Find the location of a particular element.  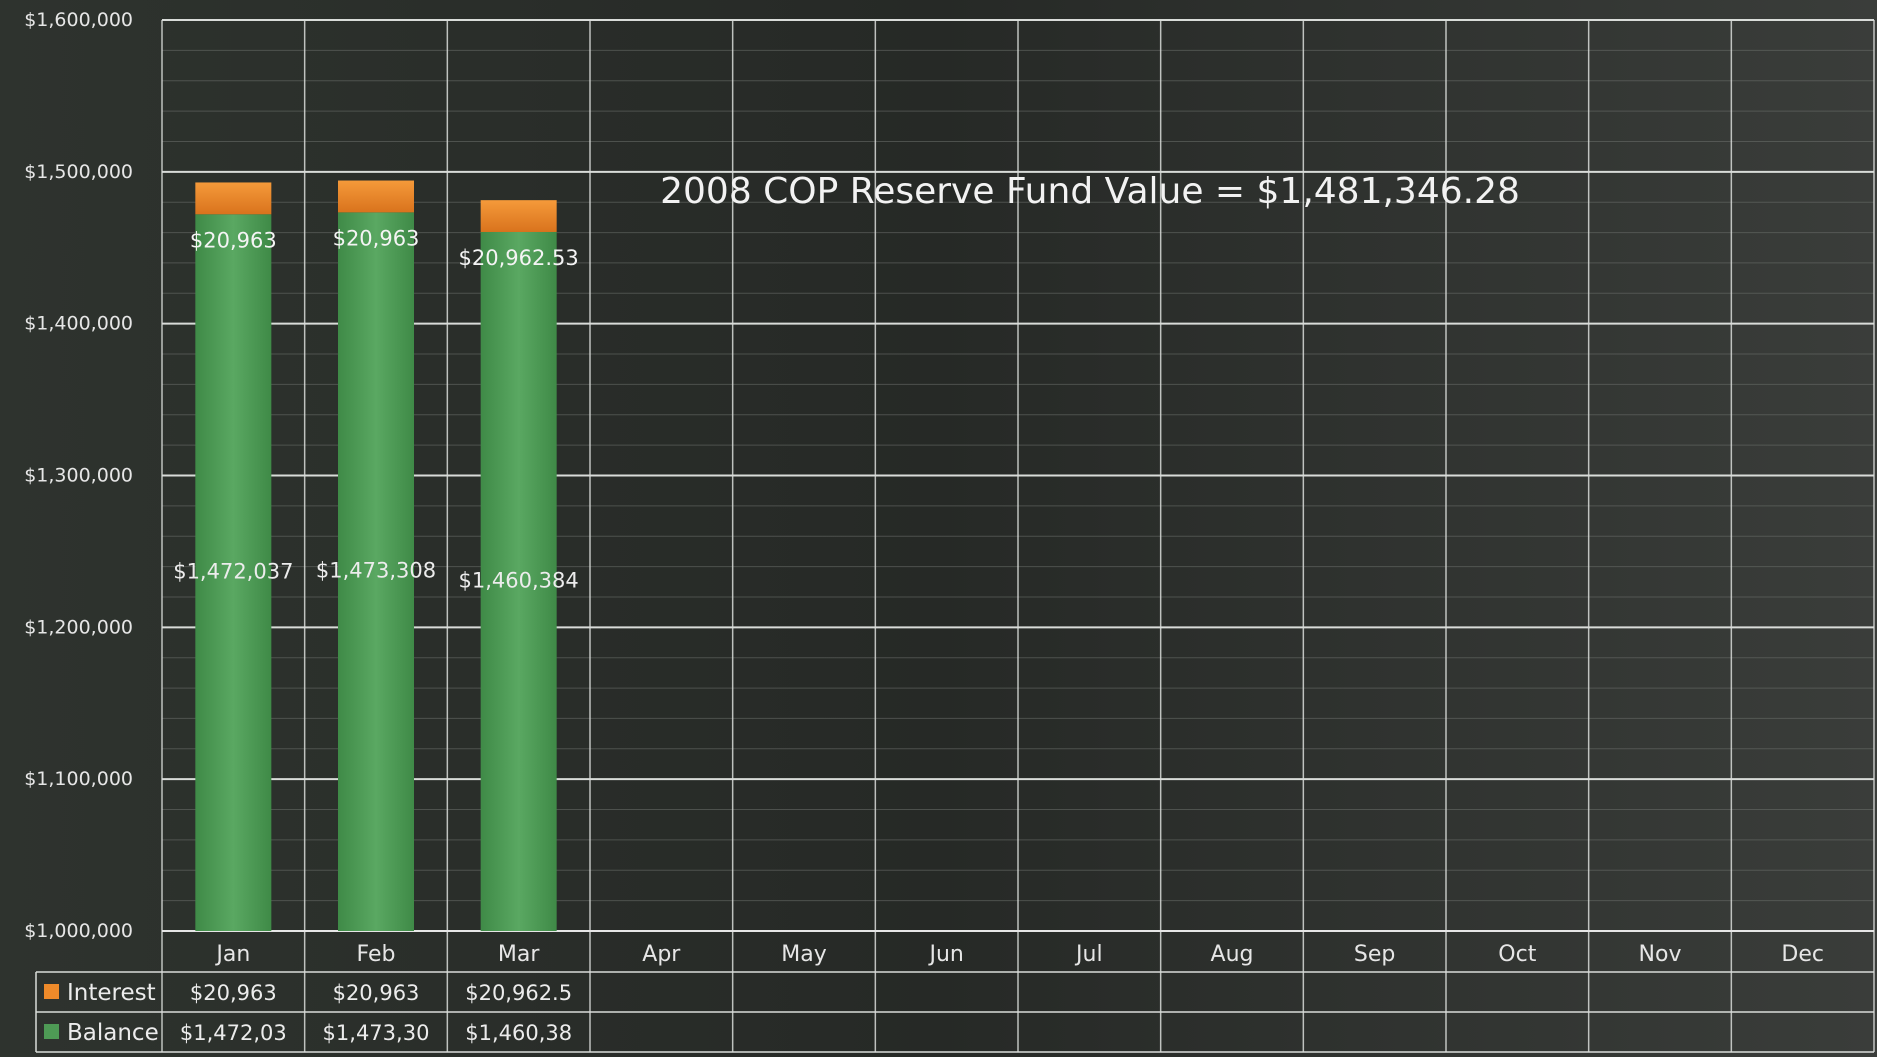

x-tick-label: Jan is located at coordinates (232, 954).